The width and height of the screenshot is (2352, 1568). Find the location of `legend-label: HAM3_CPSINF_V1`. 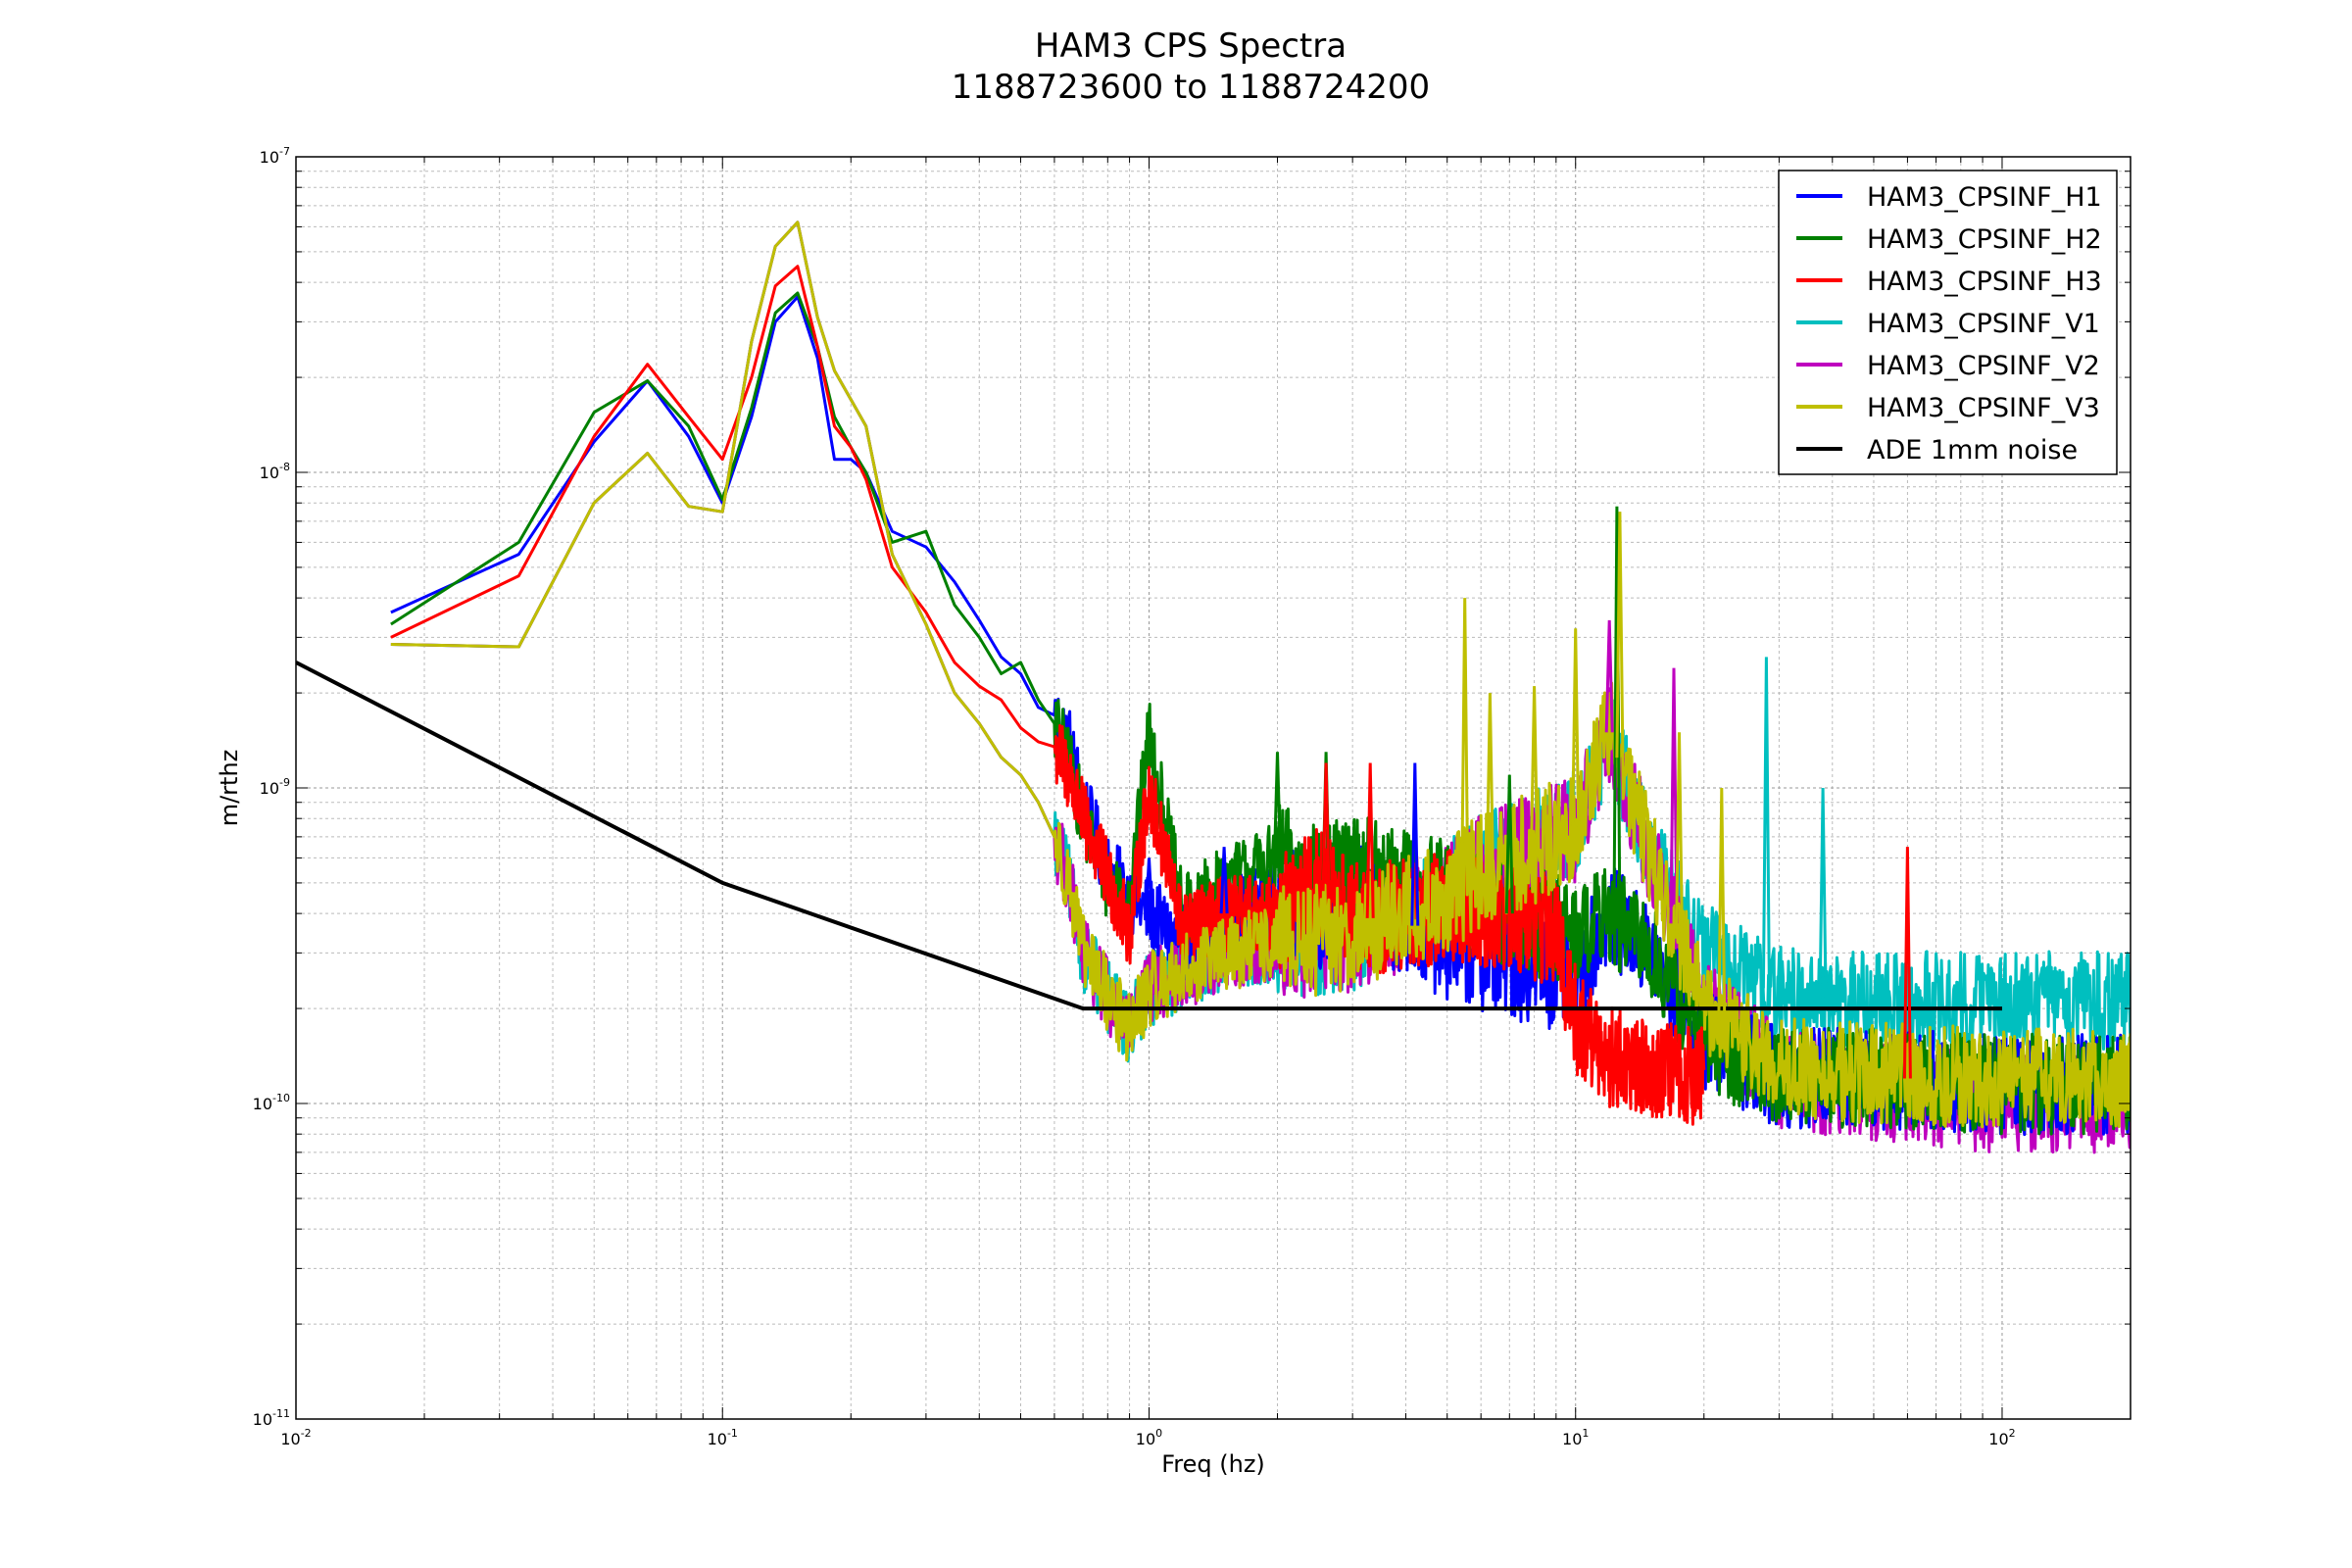

legend-label: HAM3_CPSINF_V1 is located at coordinates (1983, 324).